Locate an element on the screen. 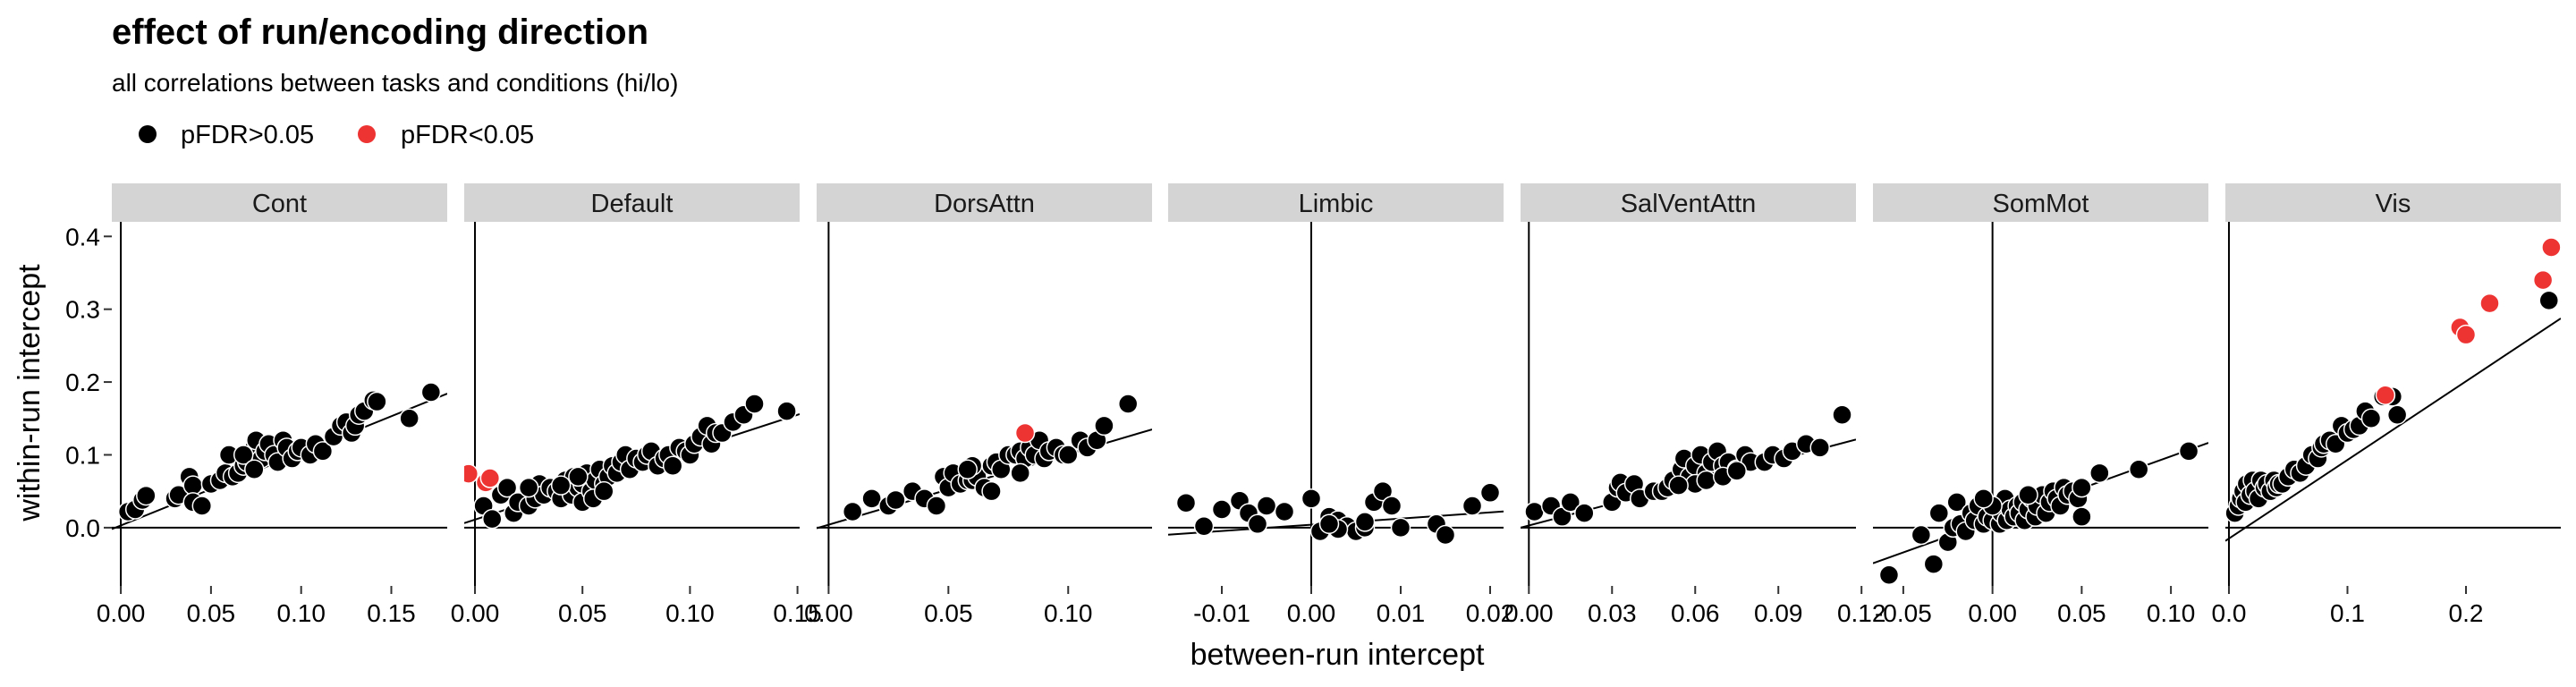 Image resolution: width=2576 pixels, height=687 pixels. panel-salventattn: SalVentAttn 0.00 0.03 0.06 0.09 0.12 is located at coordinates (1694, 405).